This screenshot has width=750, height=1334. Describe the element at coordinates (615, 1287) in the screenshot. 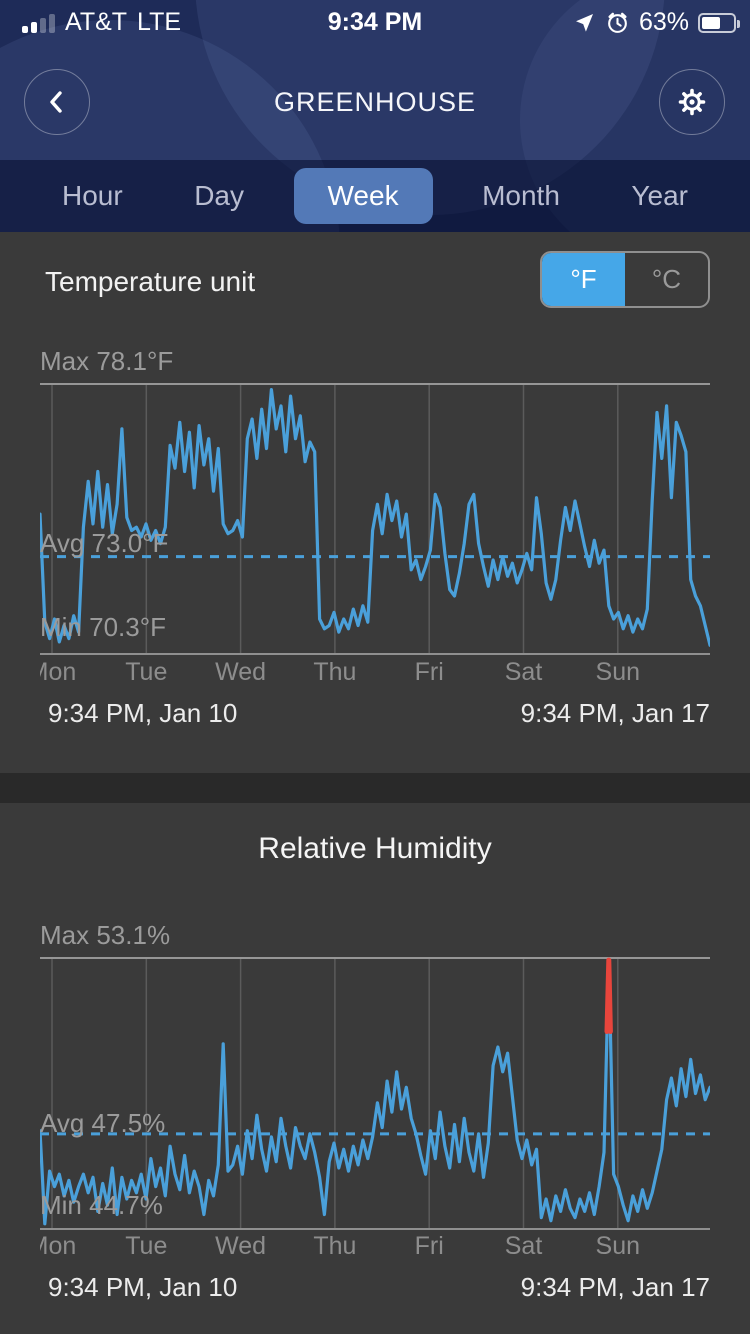

I see `humidity-end-time: 9:34 PM, Jan 17` at that location.